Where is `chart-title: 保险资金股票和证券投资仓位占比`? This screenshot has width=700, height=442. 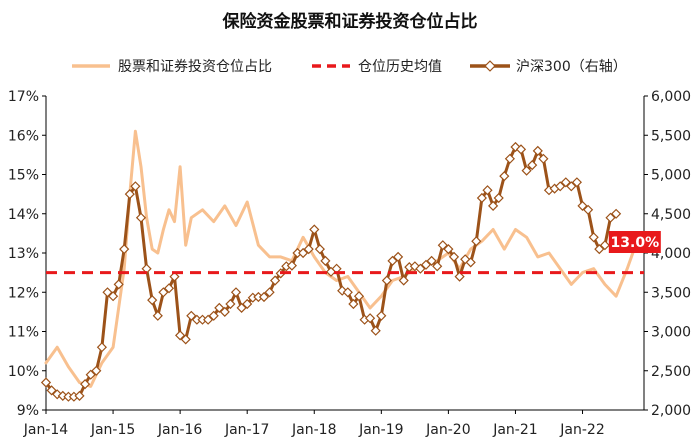
chart-title: 保险资金股票和证券投资仓位占比 is located at coordinates (350, 21).